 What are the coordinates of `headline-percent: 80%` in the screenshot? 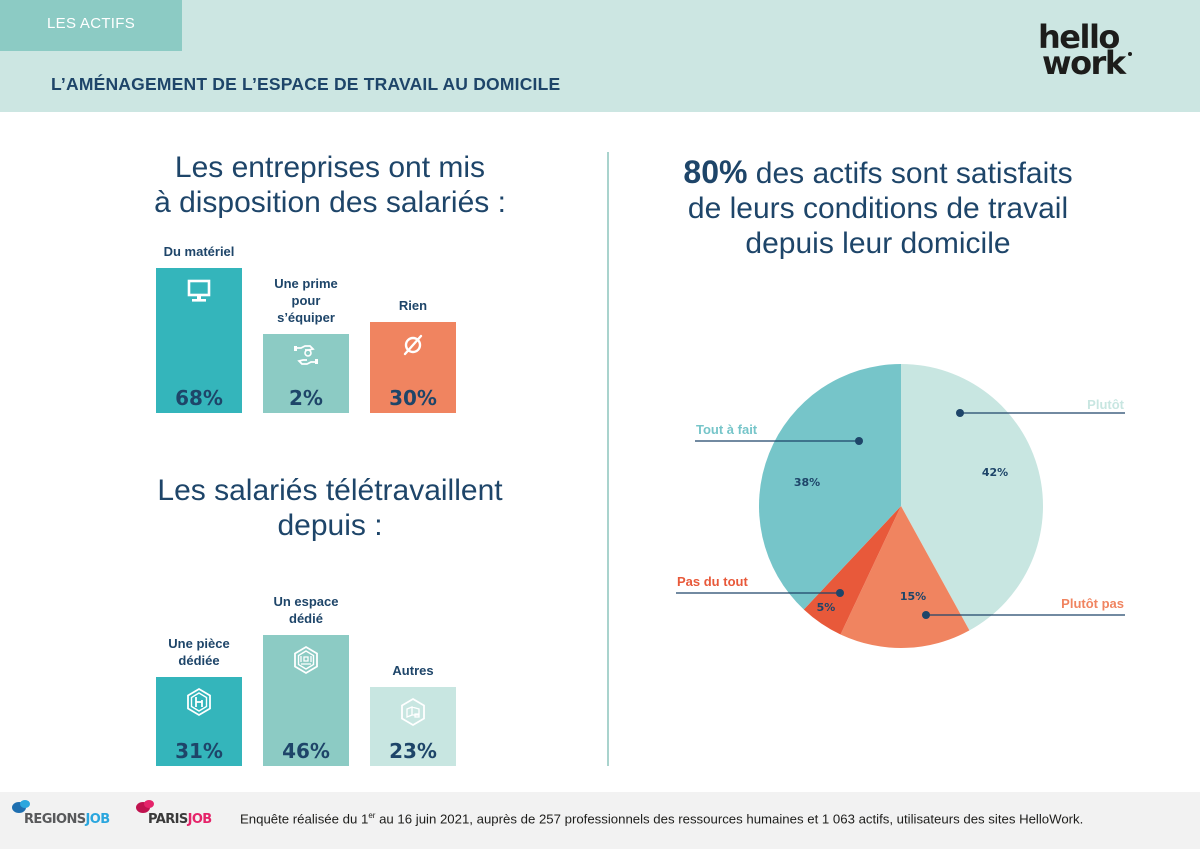 It's located at (715, 172).